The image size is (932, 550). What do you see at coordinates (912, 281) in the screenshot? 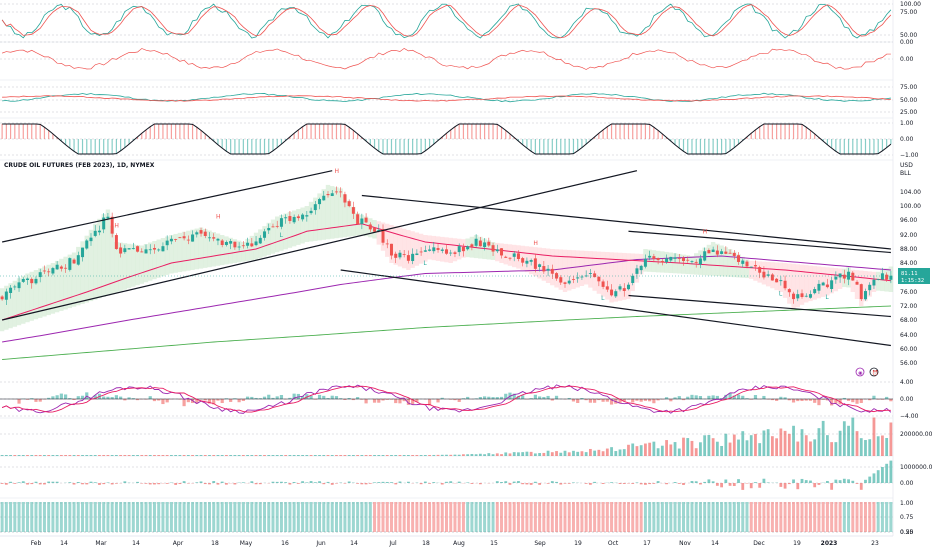
I see `last-price-countdown: 1:15:32` at bounding box center [912, 281].